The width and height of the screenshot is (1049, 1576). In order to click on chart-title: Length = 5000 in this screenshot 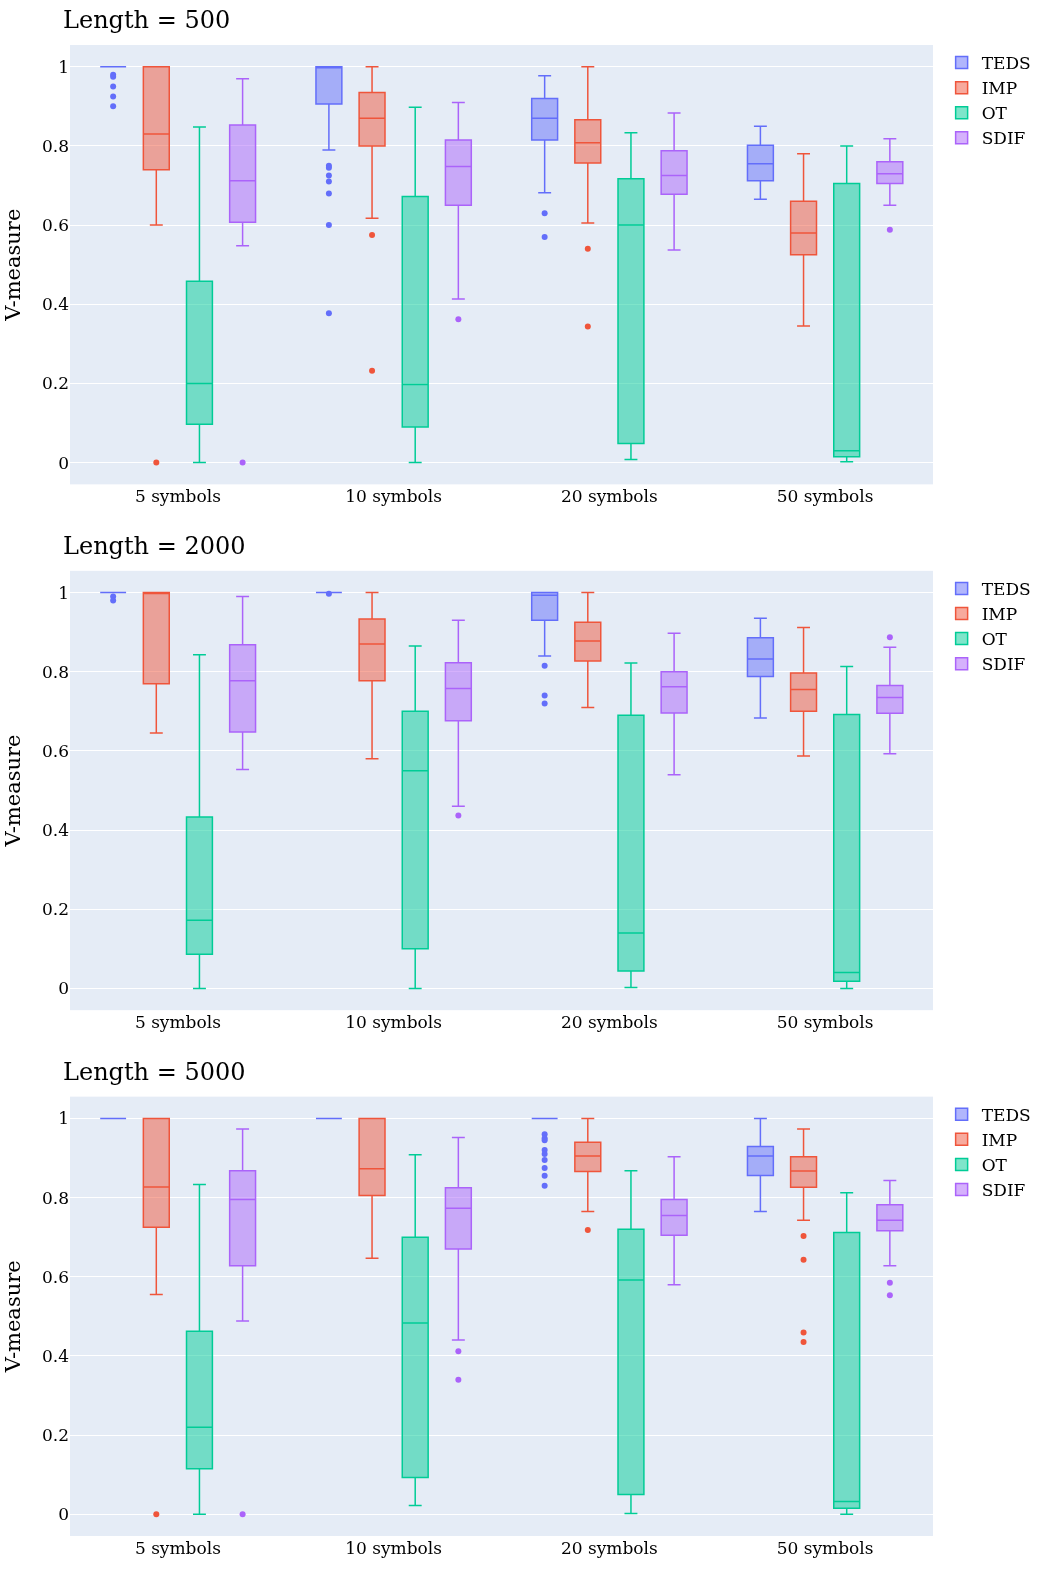, I will do `click(154, 1072)`.